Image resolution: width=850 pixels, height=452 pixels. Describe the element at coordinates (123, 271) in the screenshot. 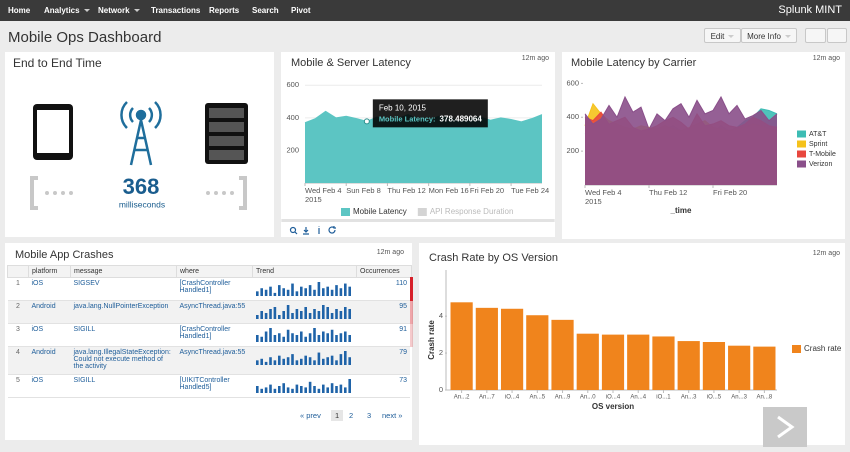

I see `column-header: message` at that location.